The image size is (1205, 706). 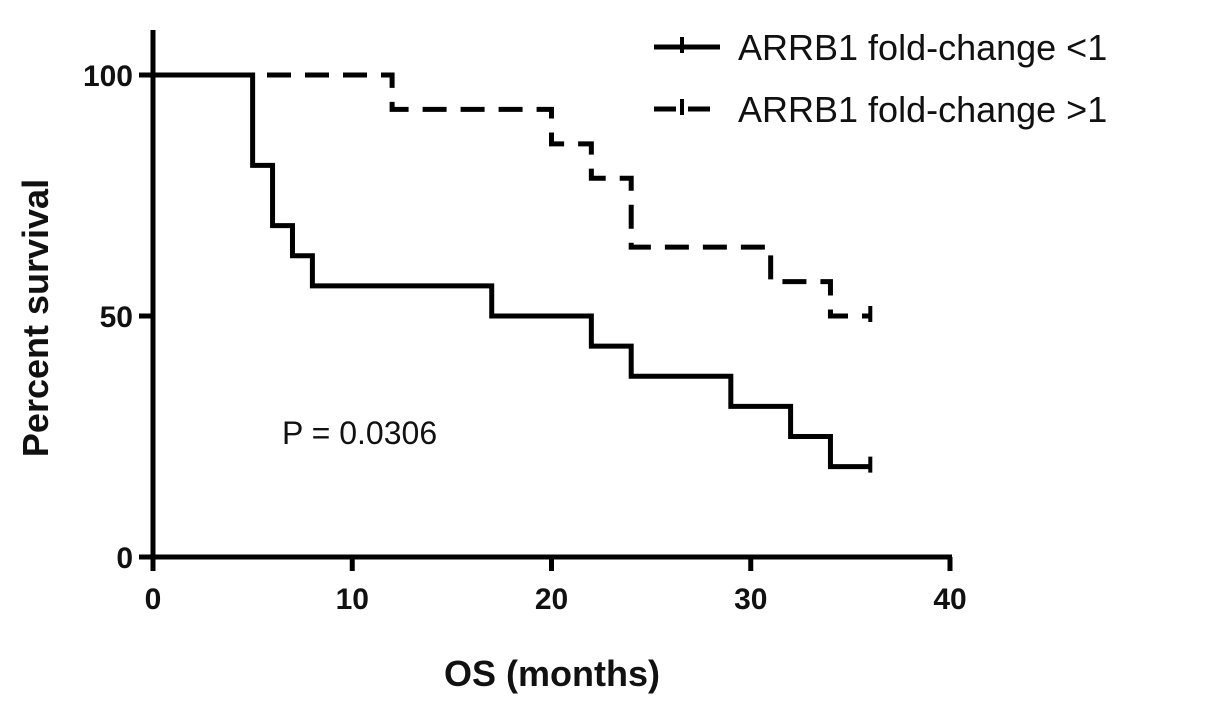 What do you see at coordinates (153, 599) in the screenshot?
I see `x-tick-label: 0` at bounding box center [153, 599].